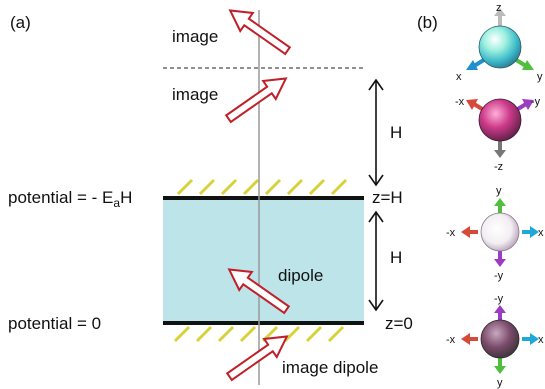  What do you see at coordinates (330, 367) in the screenshot?
I see `image-dipole-label: image dipole` at bounding box center [330, 367].